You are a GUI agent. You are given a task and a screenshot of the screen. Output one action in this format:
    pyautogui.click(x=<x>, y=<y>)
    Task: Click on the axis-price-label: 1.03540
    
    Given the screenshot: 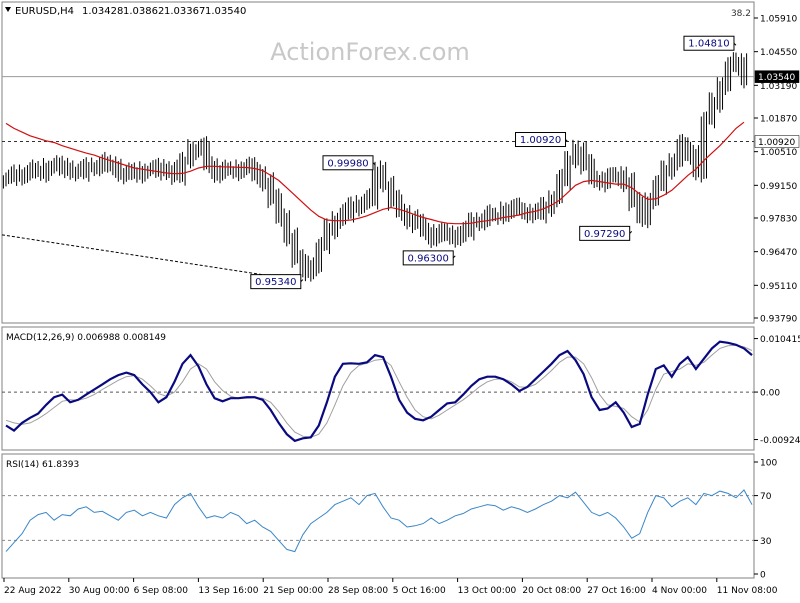 What is the action you would take?
    pyautogui.click(x=776, y=78)
    